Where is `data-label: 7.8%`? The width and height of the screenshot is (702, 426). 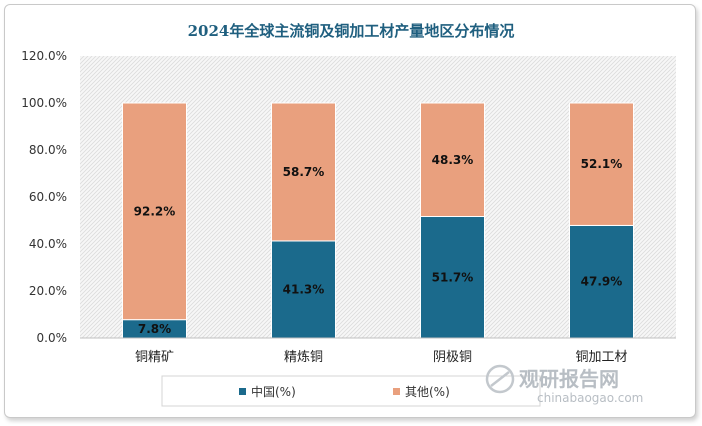 data-label: 7.8% is located at coordinates (154, 329).